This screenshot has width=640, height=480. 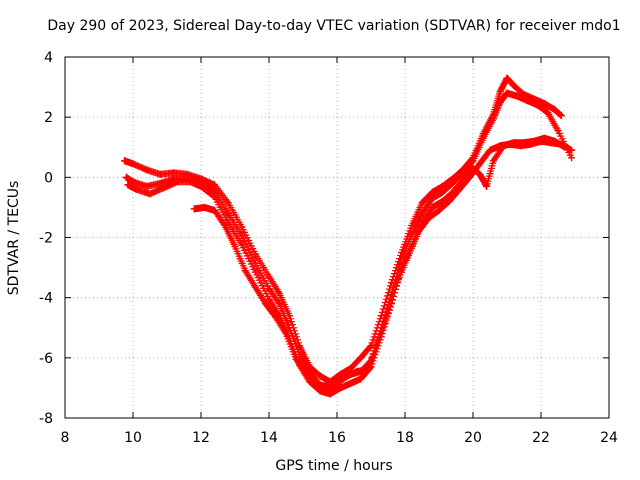 I want to click on y-tick-label: -2, so click(x=46, y=239).